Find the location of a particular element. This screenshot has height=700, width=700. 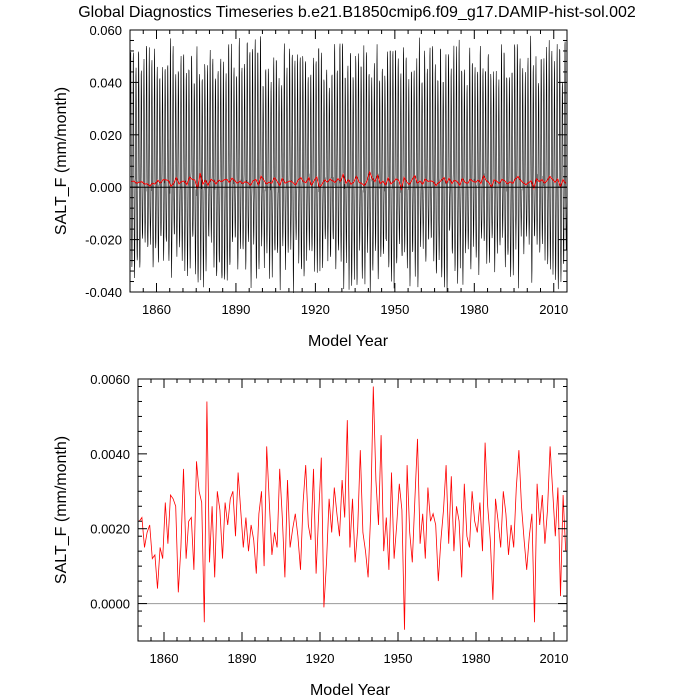

top-annual-series-line is located at coordinates (349, 180).